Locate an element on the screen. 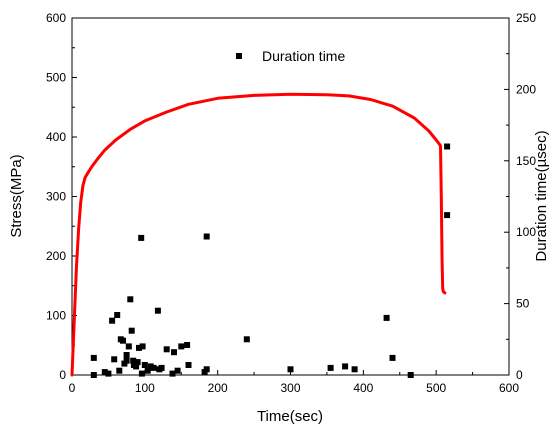  y2-tick-label: 150 is located at coordinates (526, 161).